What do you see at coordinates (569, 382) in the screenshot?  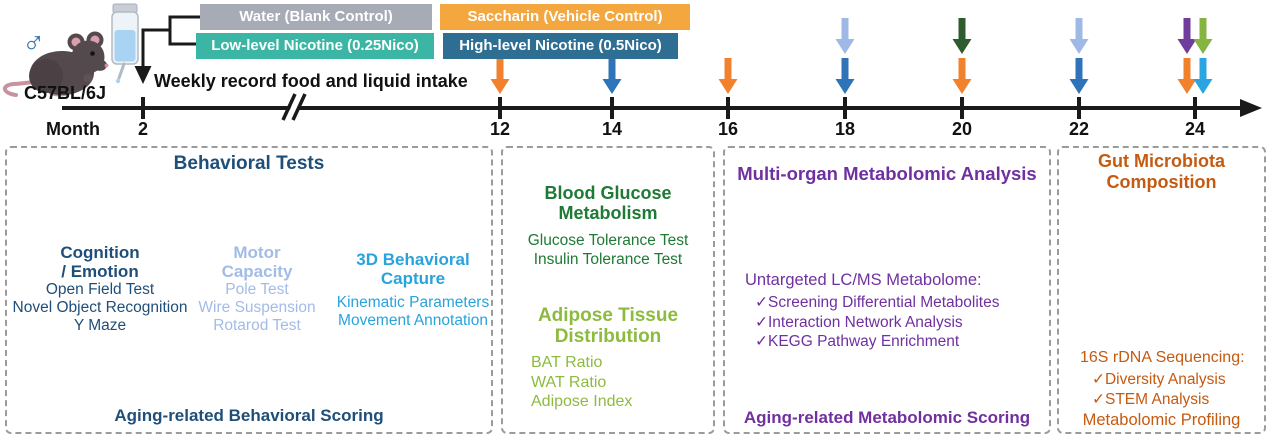 I see `adipose-item: WAT Ratio` at bounding box center [569, 382].